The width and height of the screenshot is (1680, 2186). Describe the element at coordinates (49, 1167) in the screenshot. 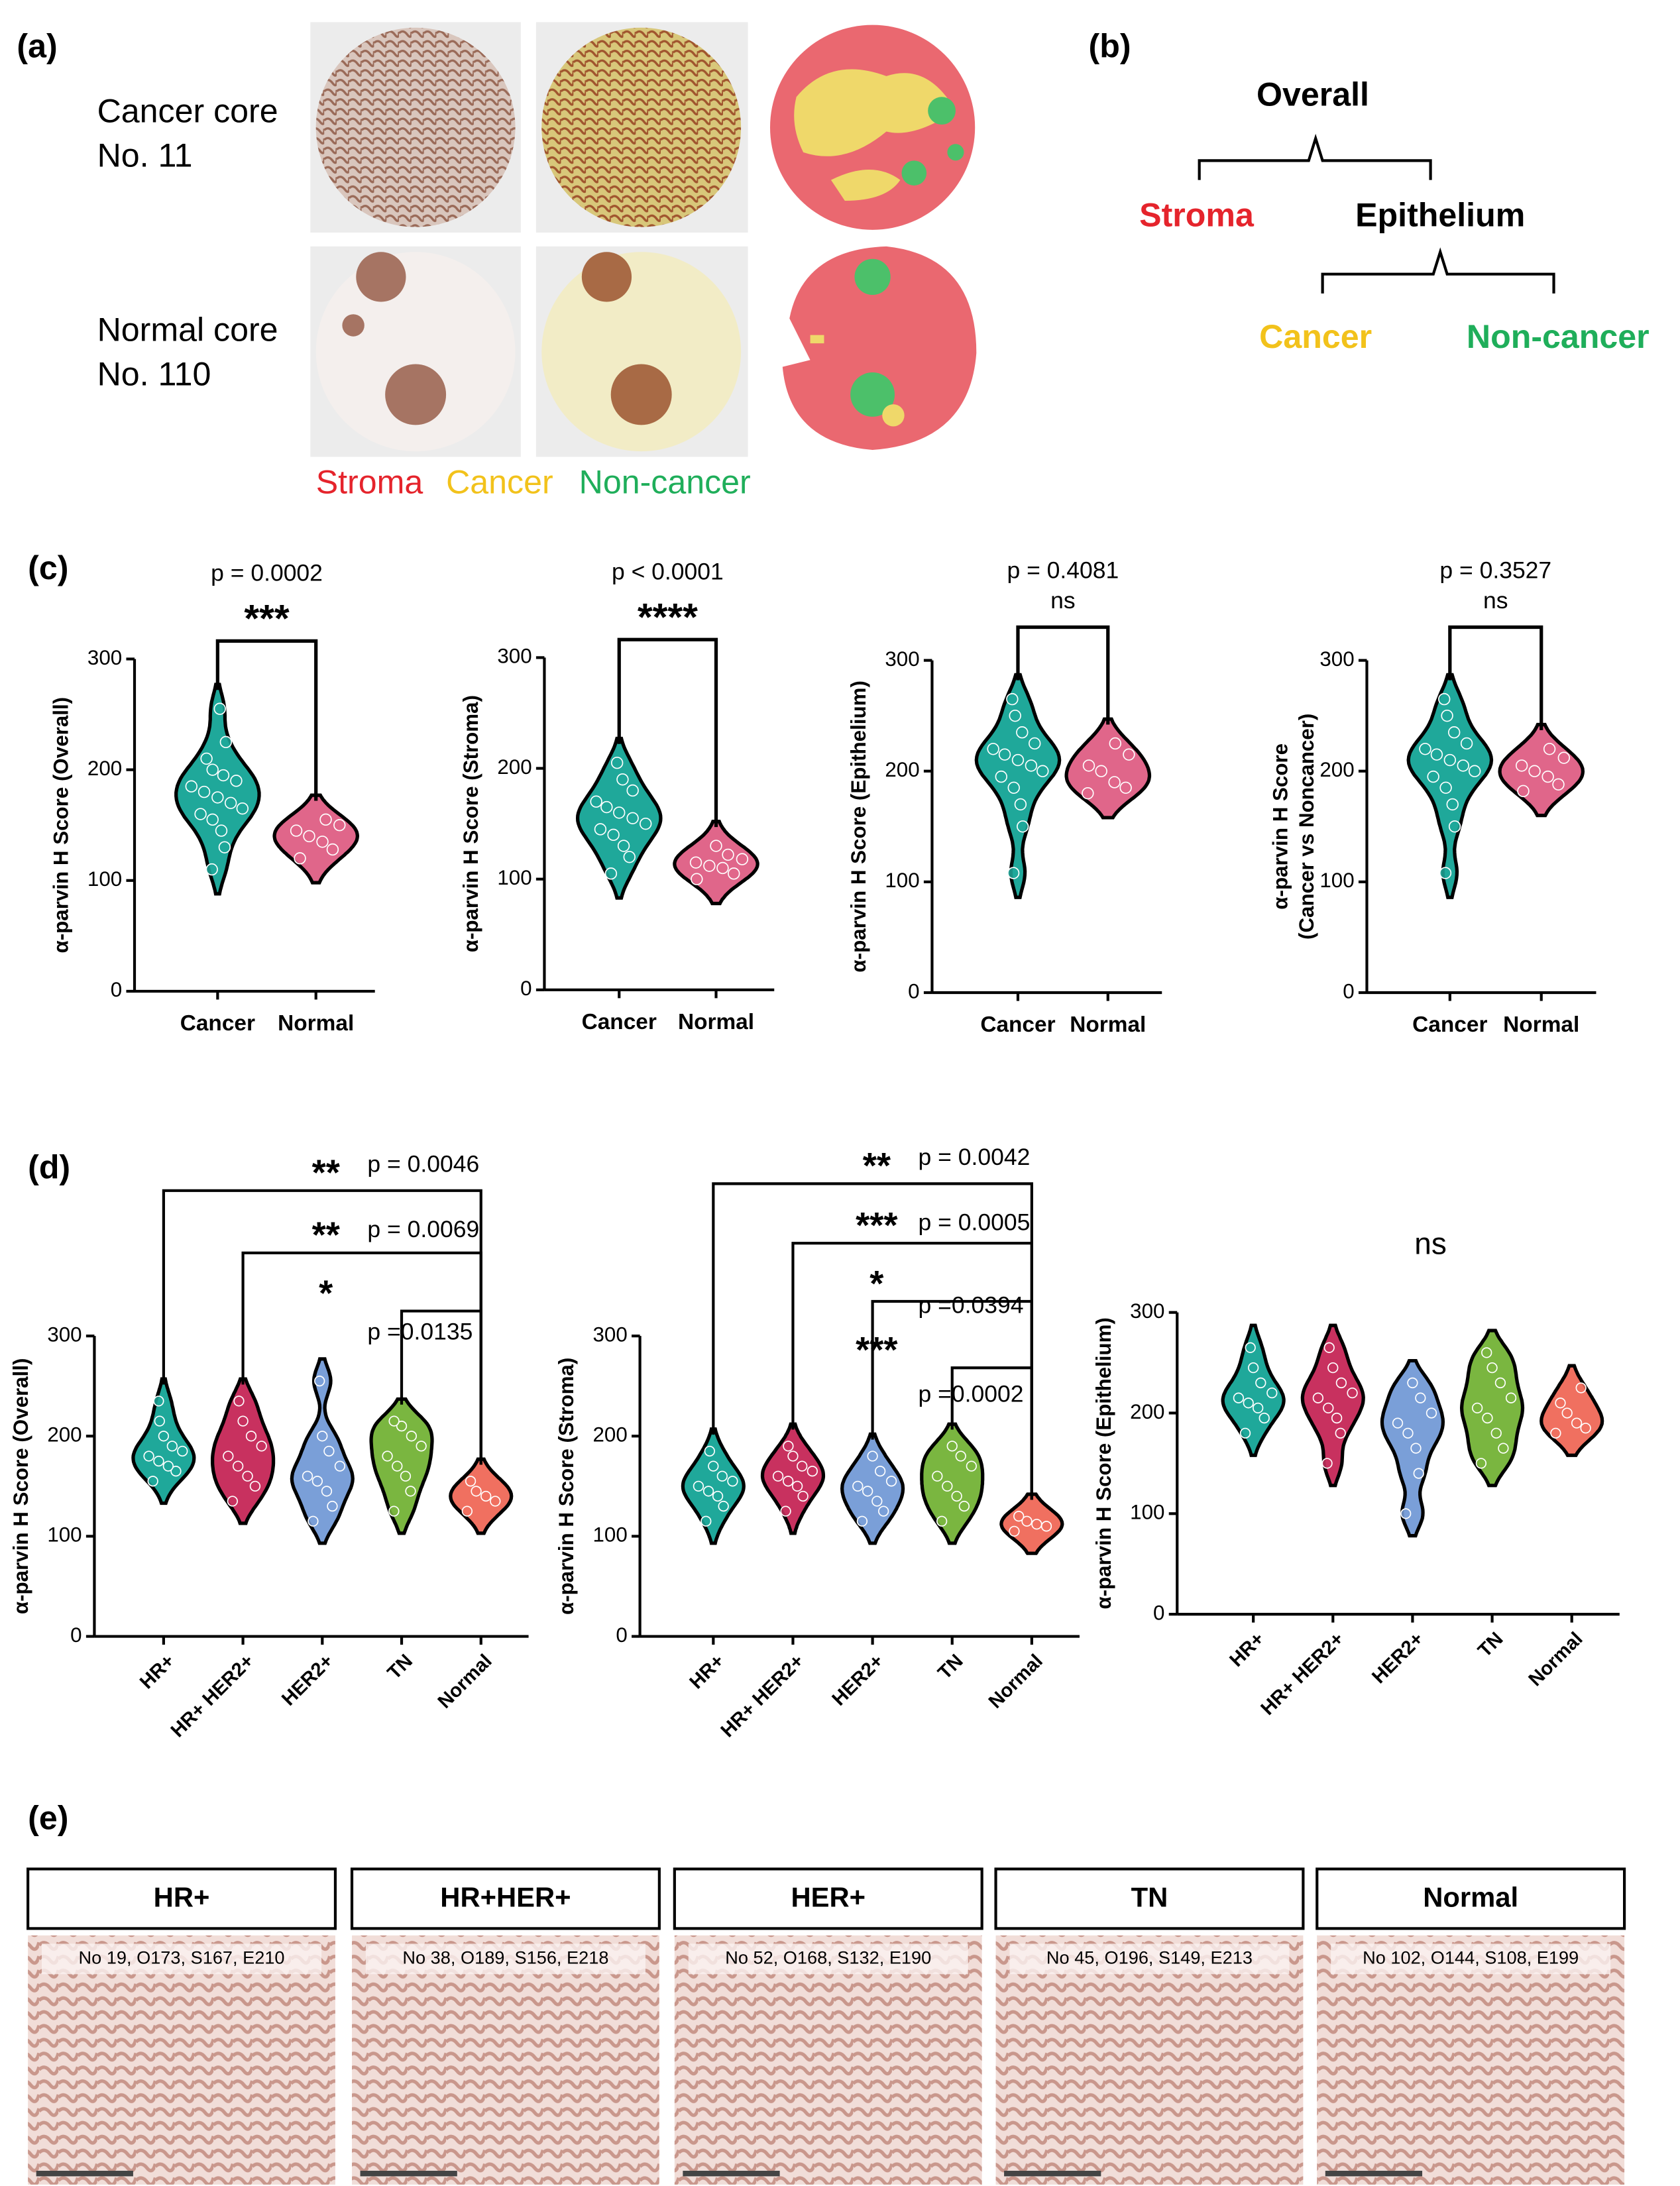

I see `panel-label: (d)` at that location.